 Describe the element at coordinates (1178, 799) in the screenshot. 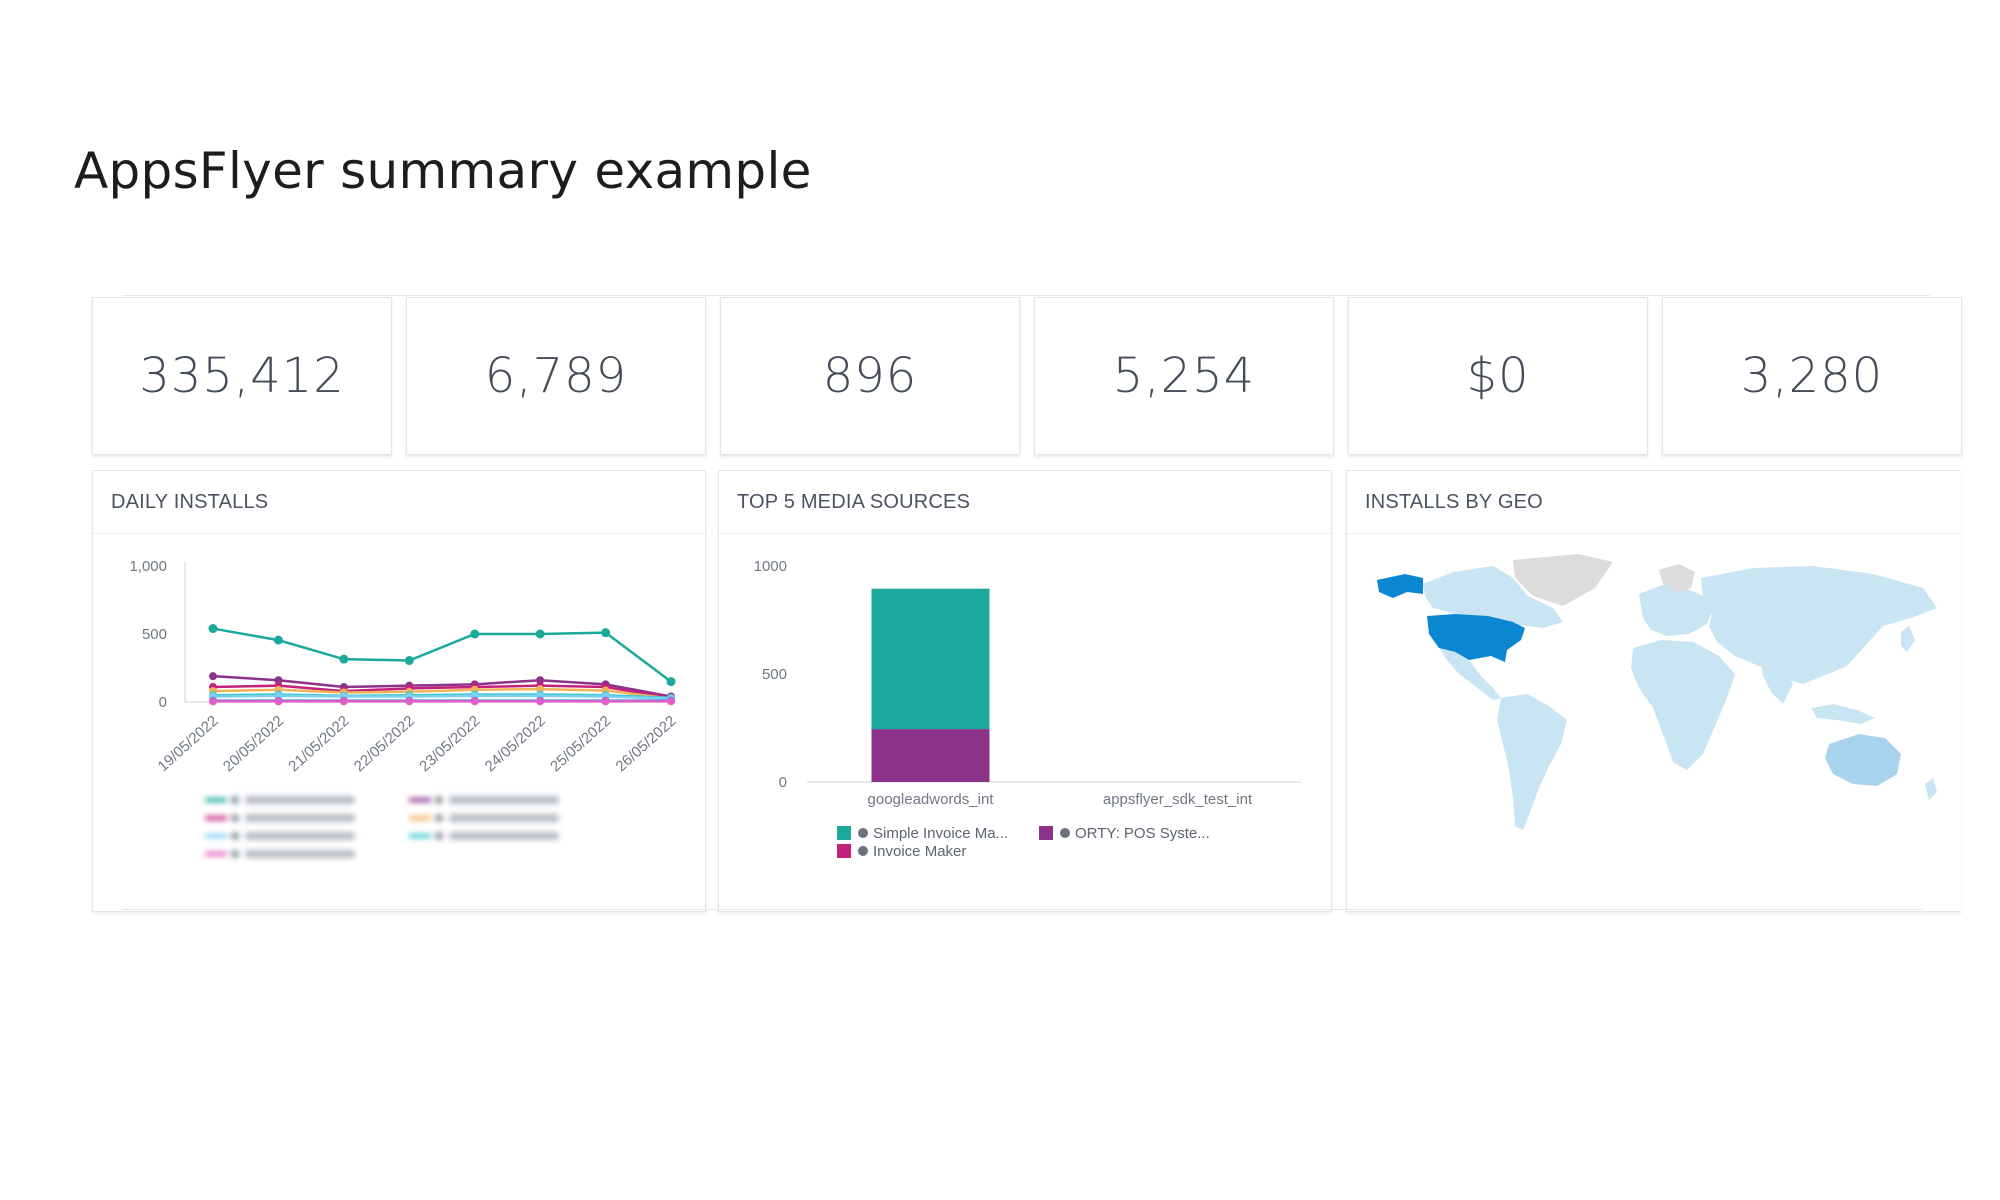

I see `x-tick-label: appsflyer_sdk_test_int` at that location.